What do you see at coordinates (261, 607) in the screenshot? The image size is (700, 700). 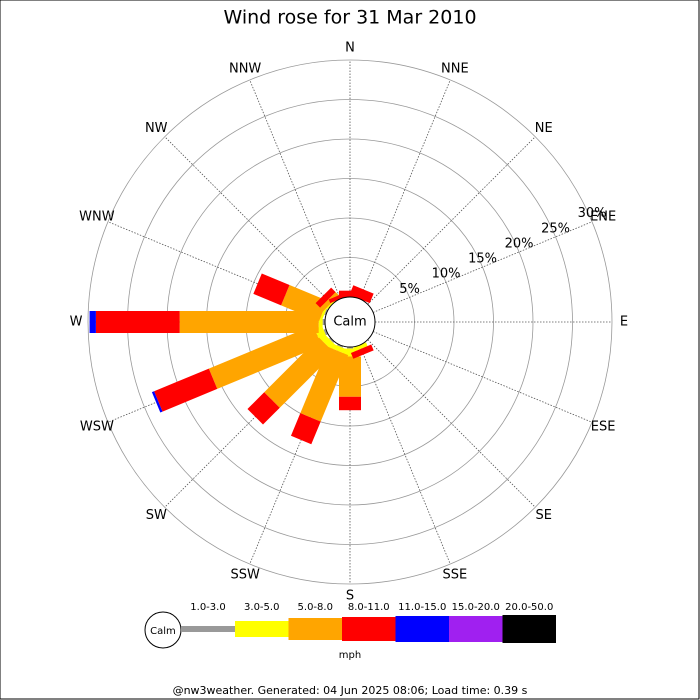 I see `legend-label: 3.0-5.0` at bounding box center [261, 607].